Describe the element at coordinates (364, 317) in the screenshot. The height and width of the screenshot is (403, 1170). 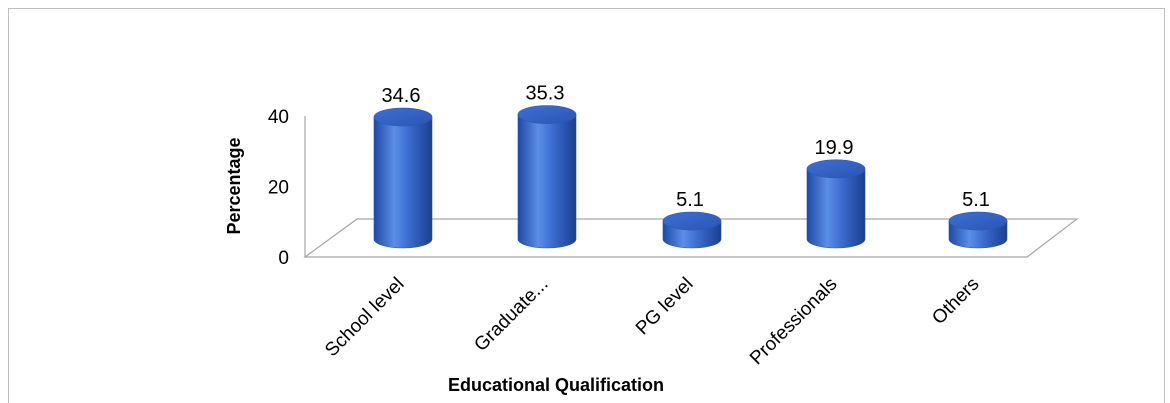
I see `x-category-label: School level` at that location.